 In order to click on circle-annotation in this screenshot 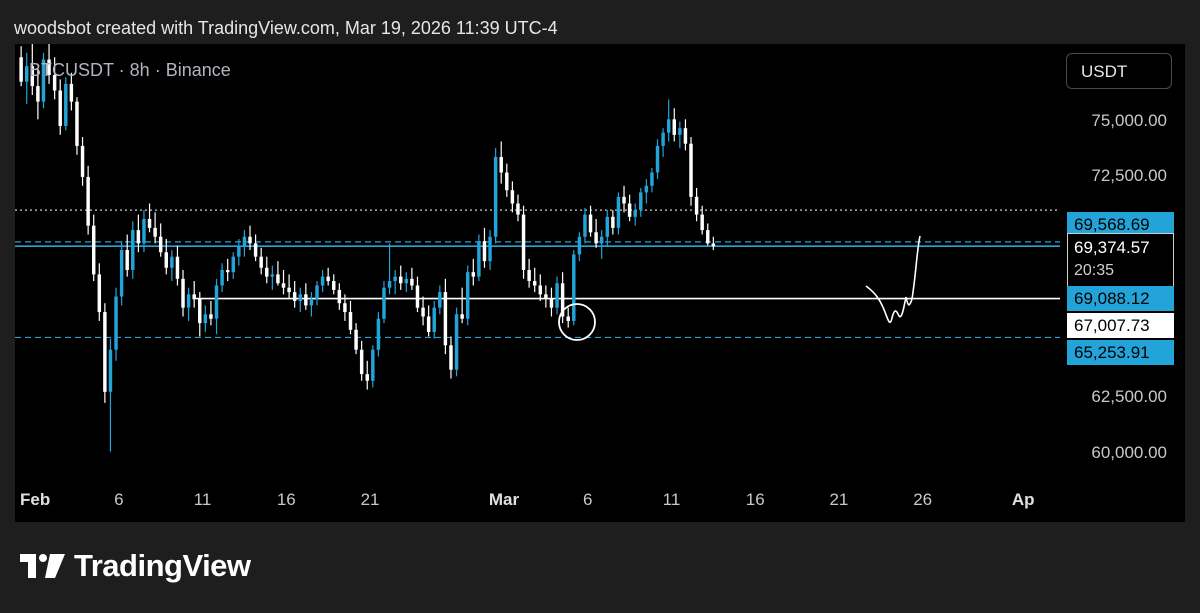, I will do `click(577, 322)`.